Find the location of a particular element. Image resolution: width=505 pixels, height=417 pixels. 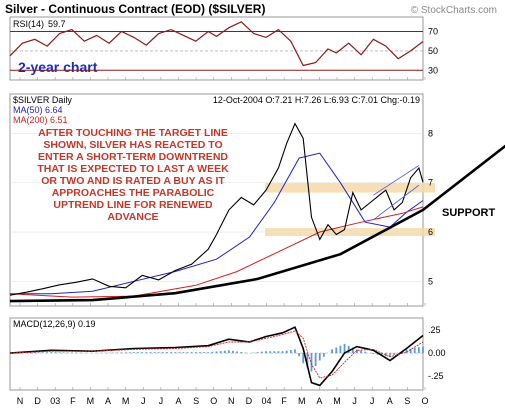

x-tick-label: N is located at coordinates (20, 401).